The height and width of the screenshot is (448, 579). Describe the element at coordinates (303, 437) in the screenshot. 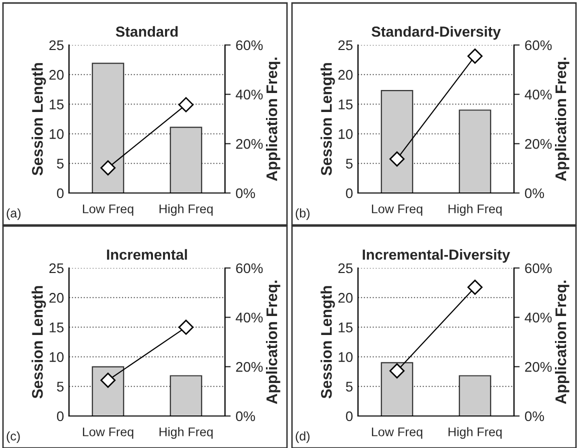

I see `text: (d)` at that location.